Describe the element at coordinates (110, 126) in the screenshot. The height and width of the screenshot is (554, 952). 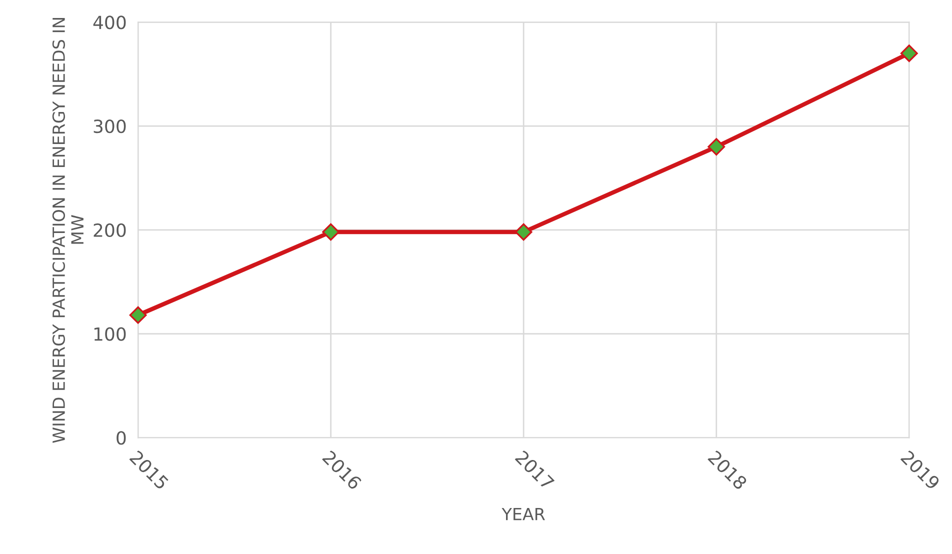
I see `y-tick-label: 300` at that location.